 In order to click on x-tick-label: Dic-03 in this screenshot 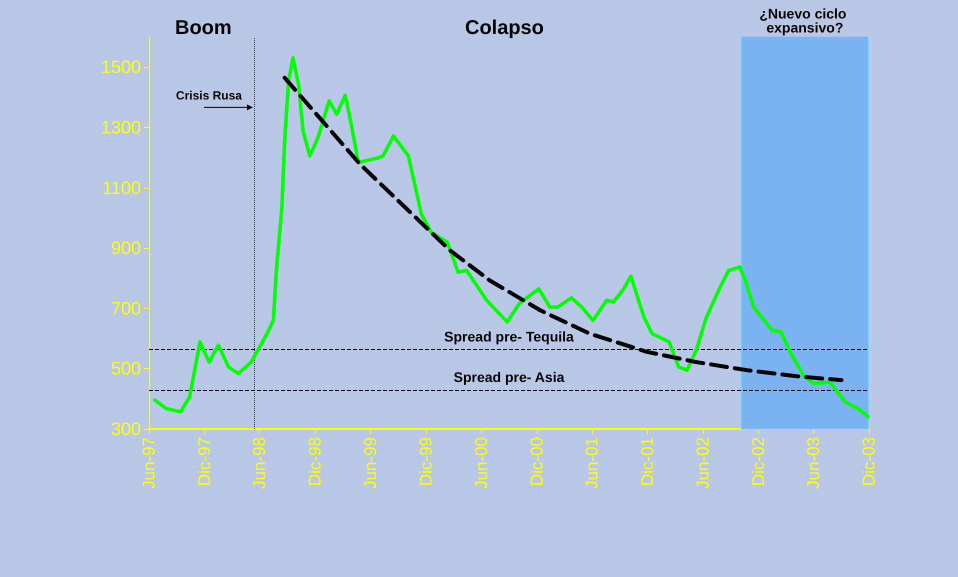, I will do `click(869, 461)`.